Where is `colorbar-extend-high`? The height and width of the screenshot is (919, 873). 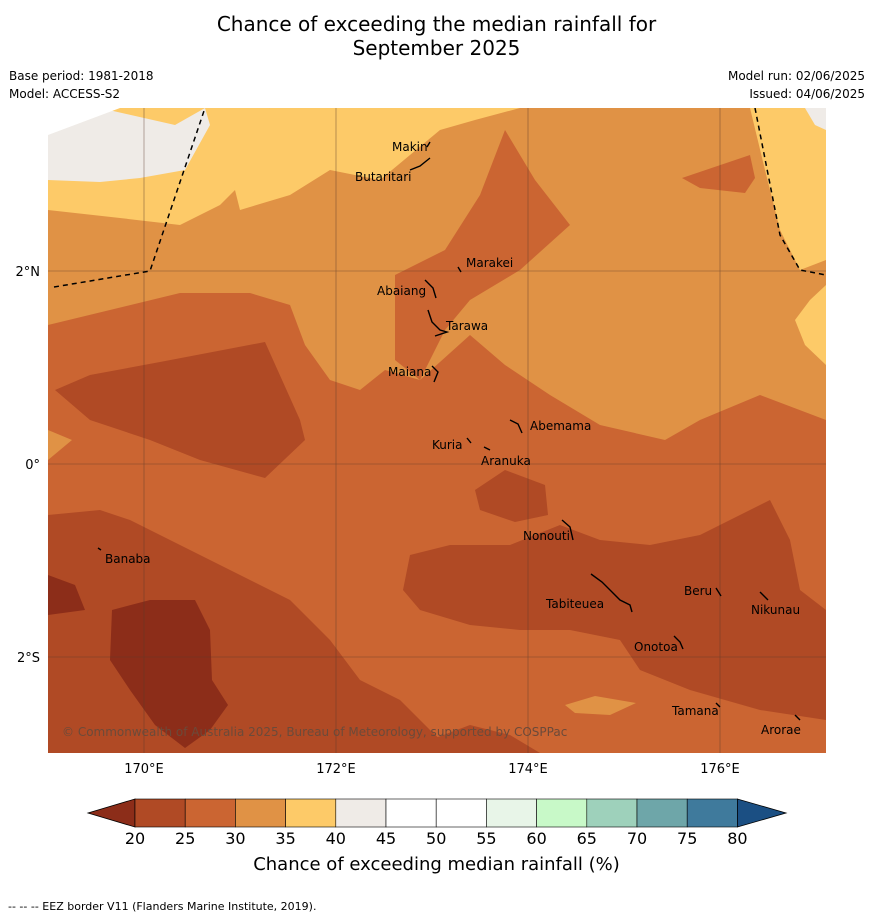 colorbar-extend-high is located at coordinates (762, 813).